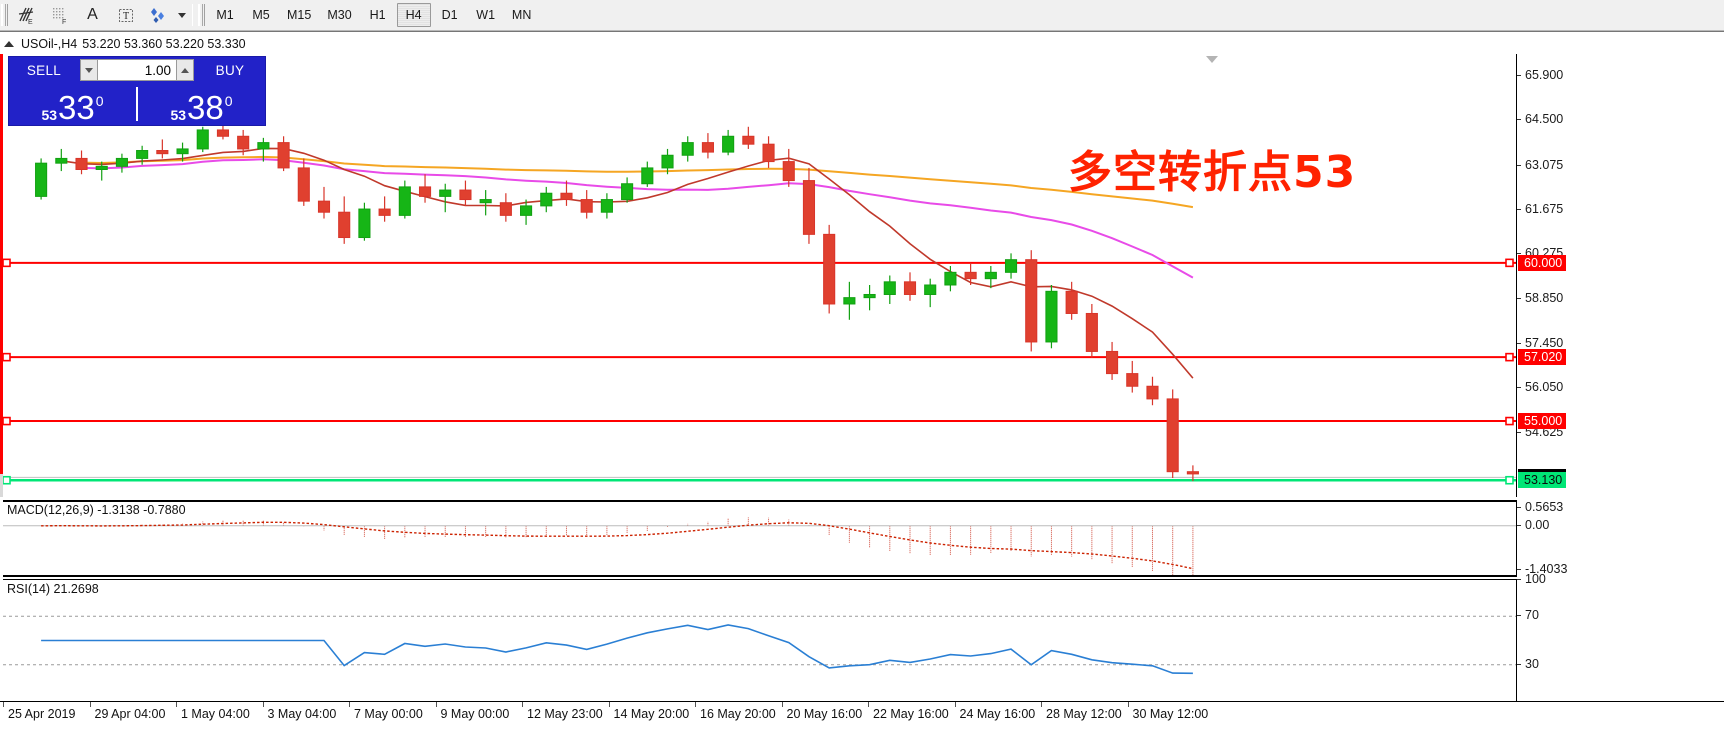 This screenshot has height=755, width=1724. I want to click on dropdown-caret-icon, so click(181, 15).